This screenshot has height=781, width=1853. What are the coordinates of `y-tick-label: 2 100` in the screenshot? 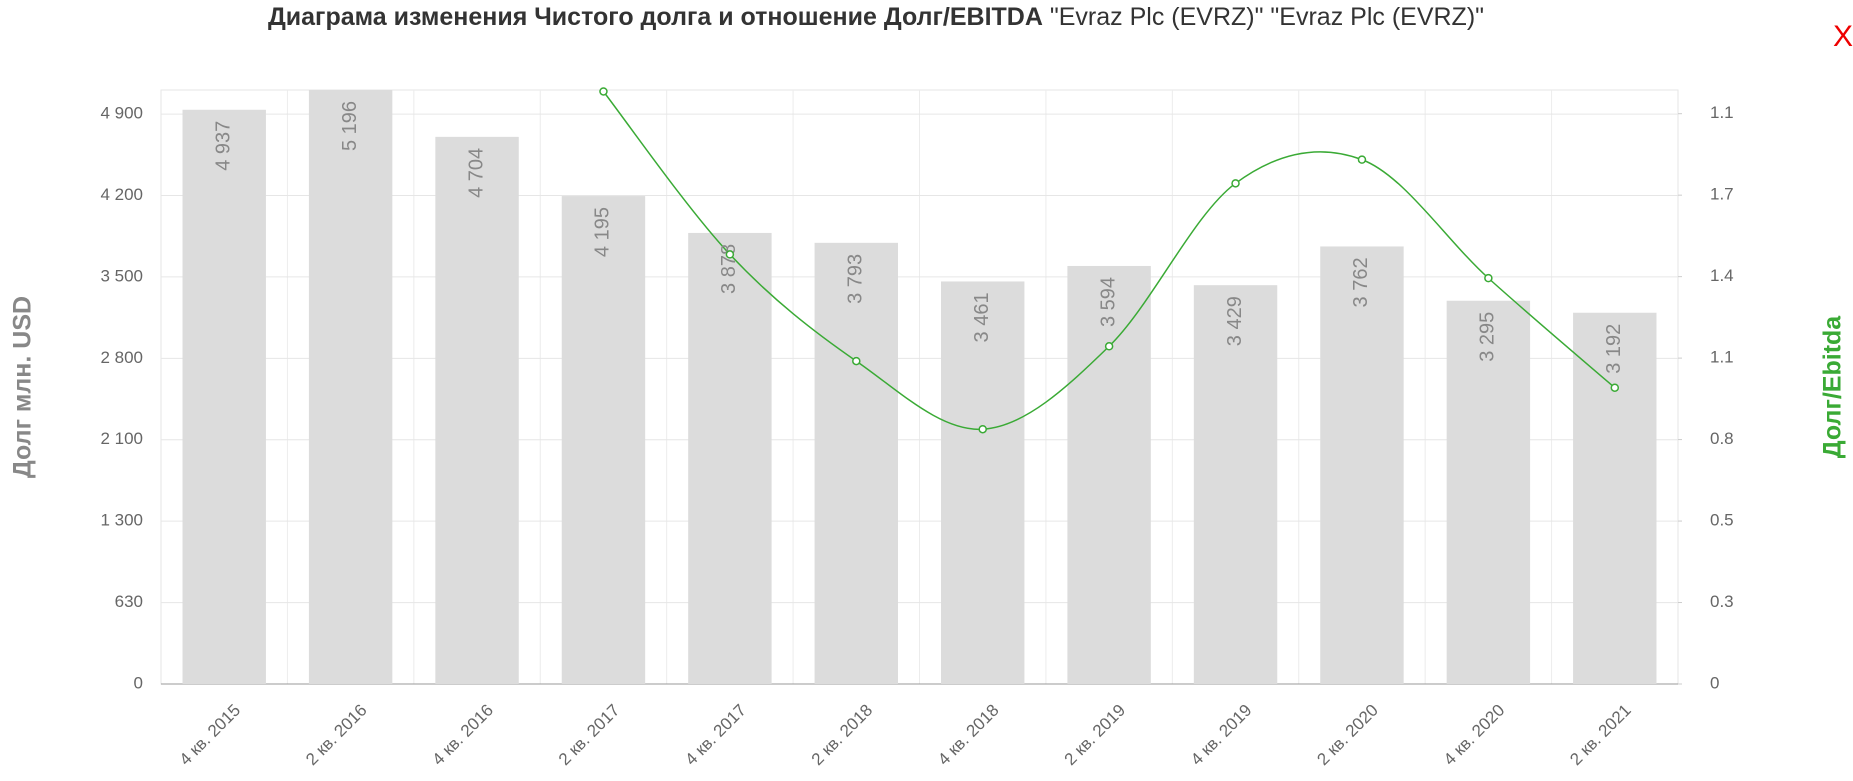 It's located at (121, 438).